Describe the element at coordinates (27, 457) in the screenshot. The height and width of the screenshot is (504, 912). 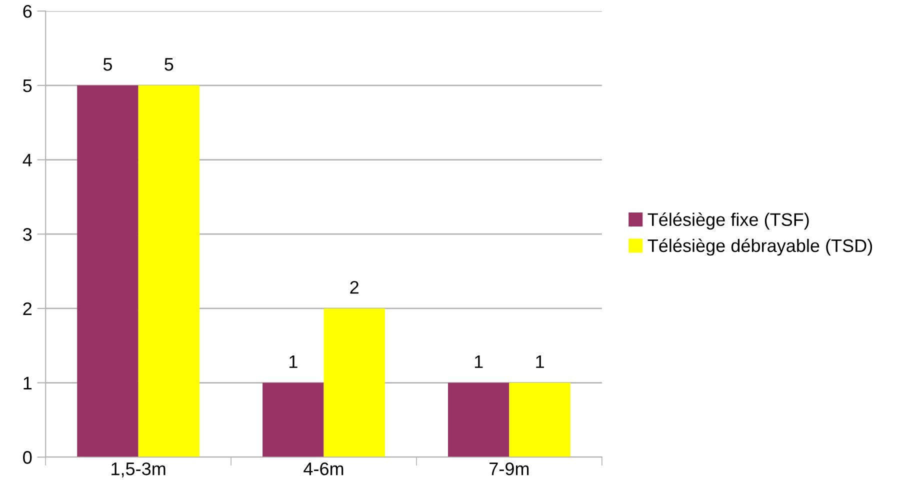
I see `y-tick-label: 0` at that location.